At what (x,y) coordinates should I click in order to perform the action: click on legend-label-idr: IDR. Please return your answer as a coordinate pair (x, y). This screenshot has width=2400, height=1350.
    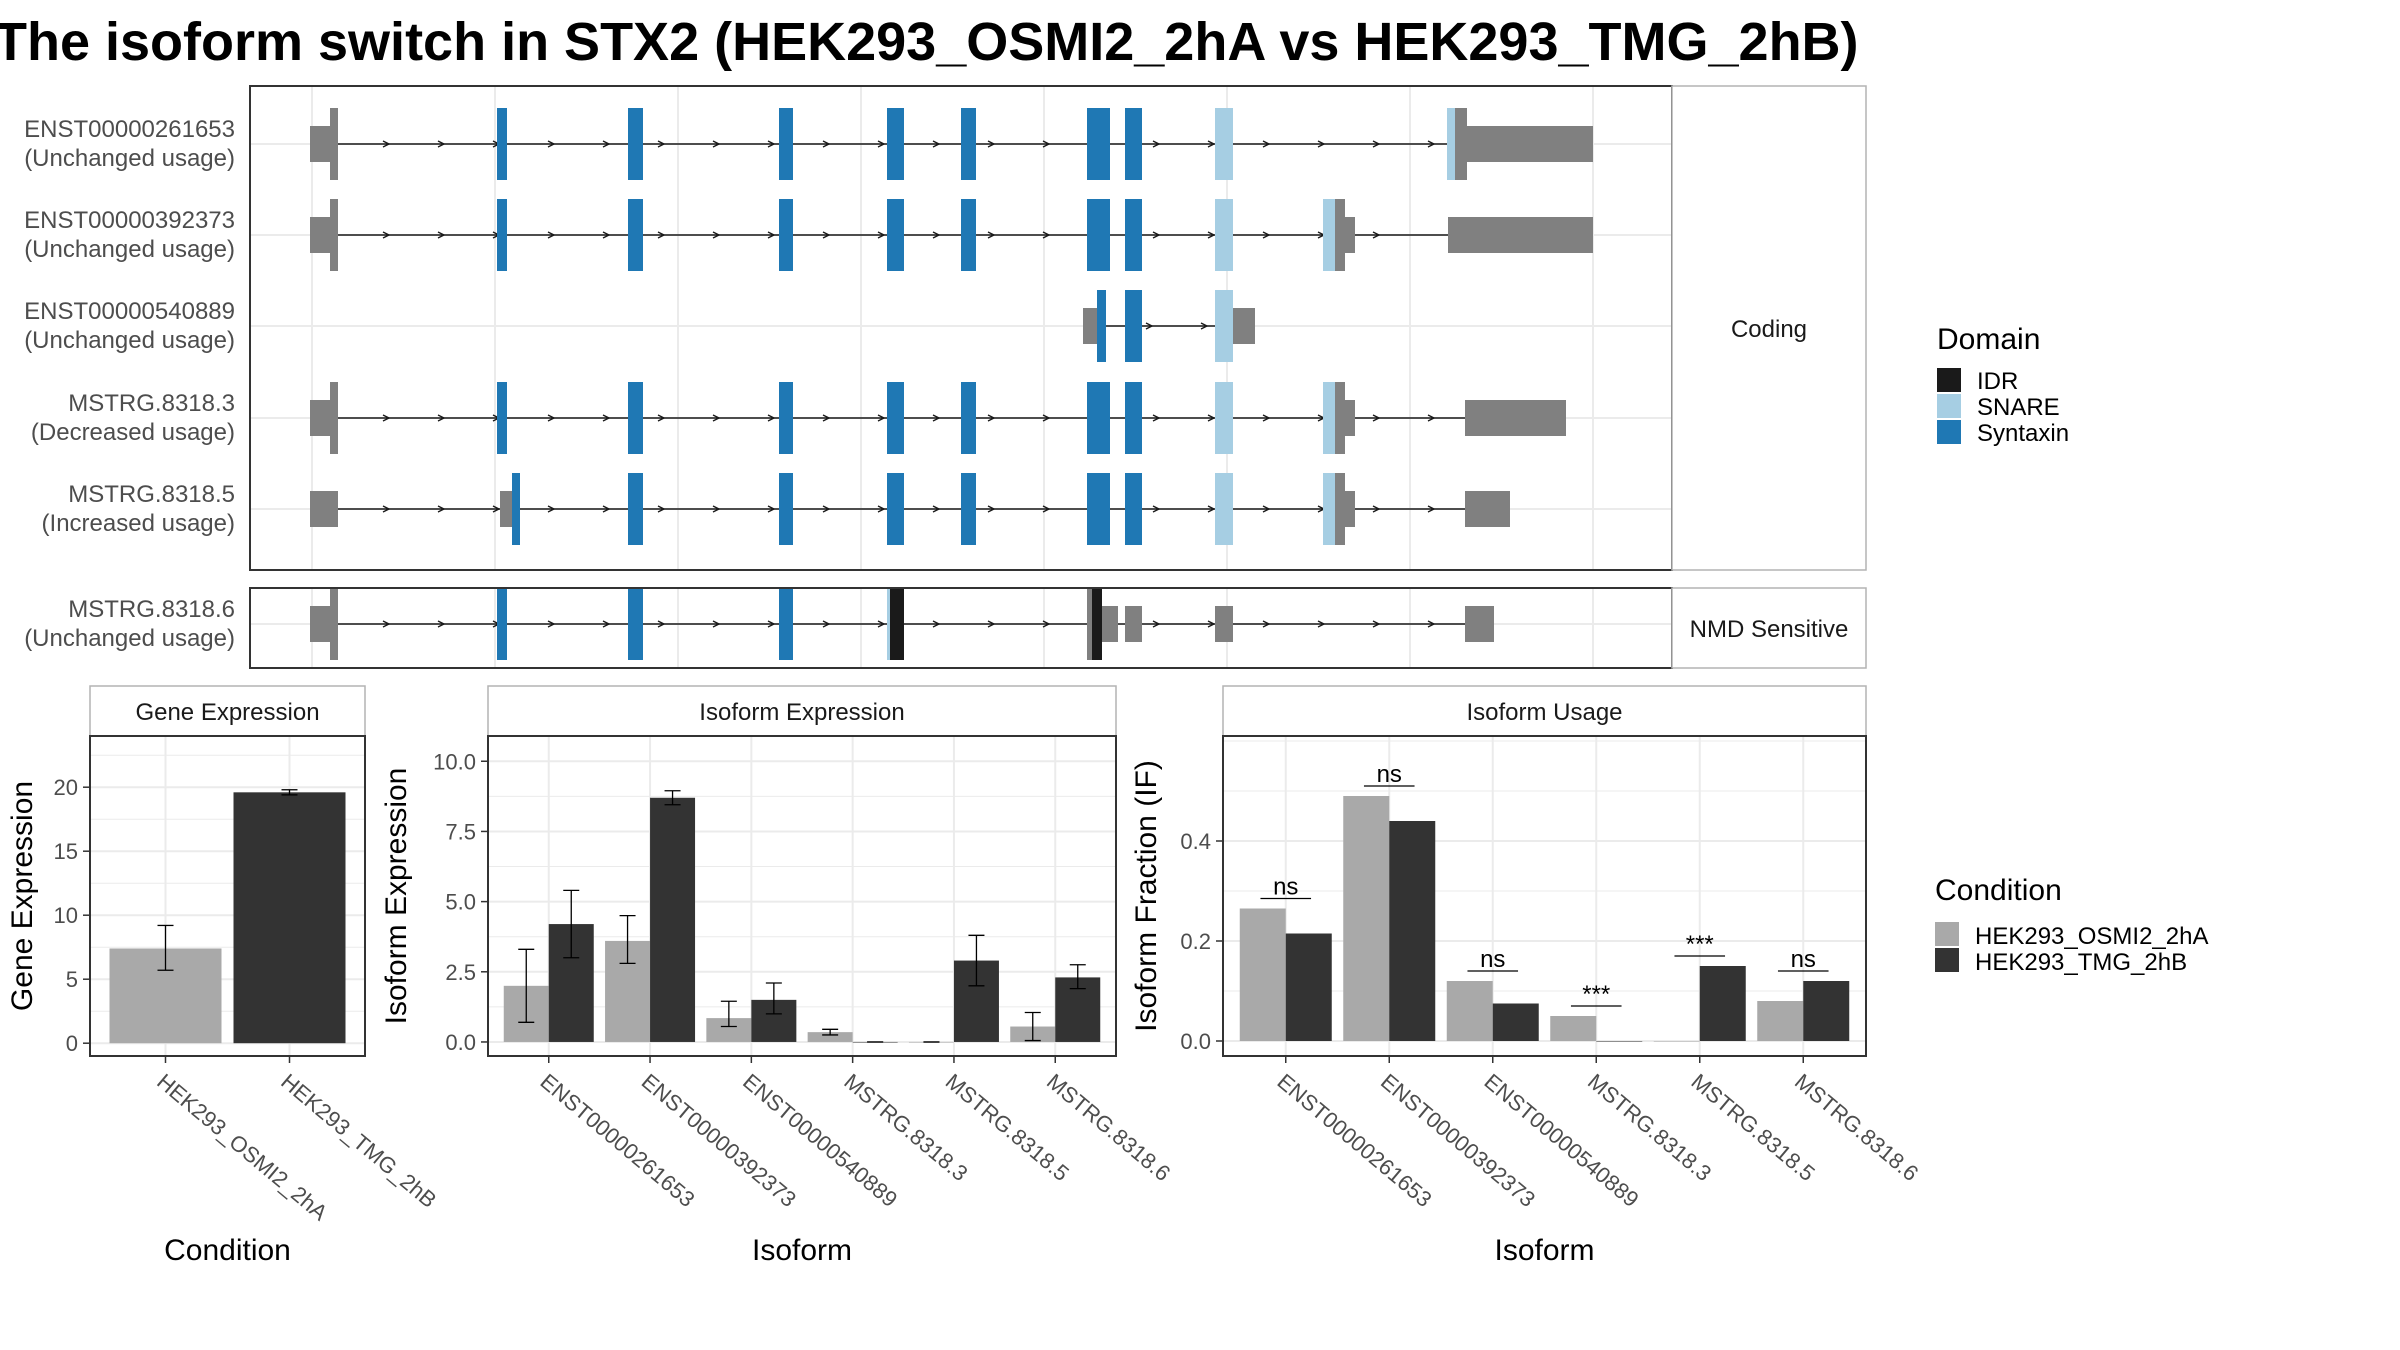
    Looking at the image, I should click on (1997, 381).